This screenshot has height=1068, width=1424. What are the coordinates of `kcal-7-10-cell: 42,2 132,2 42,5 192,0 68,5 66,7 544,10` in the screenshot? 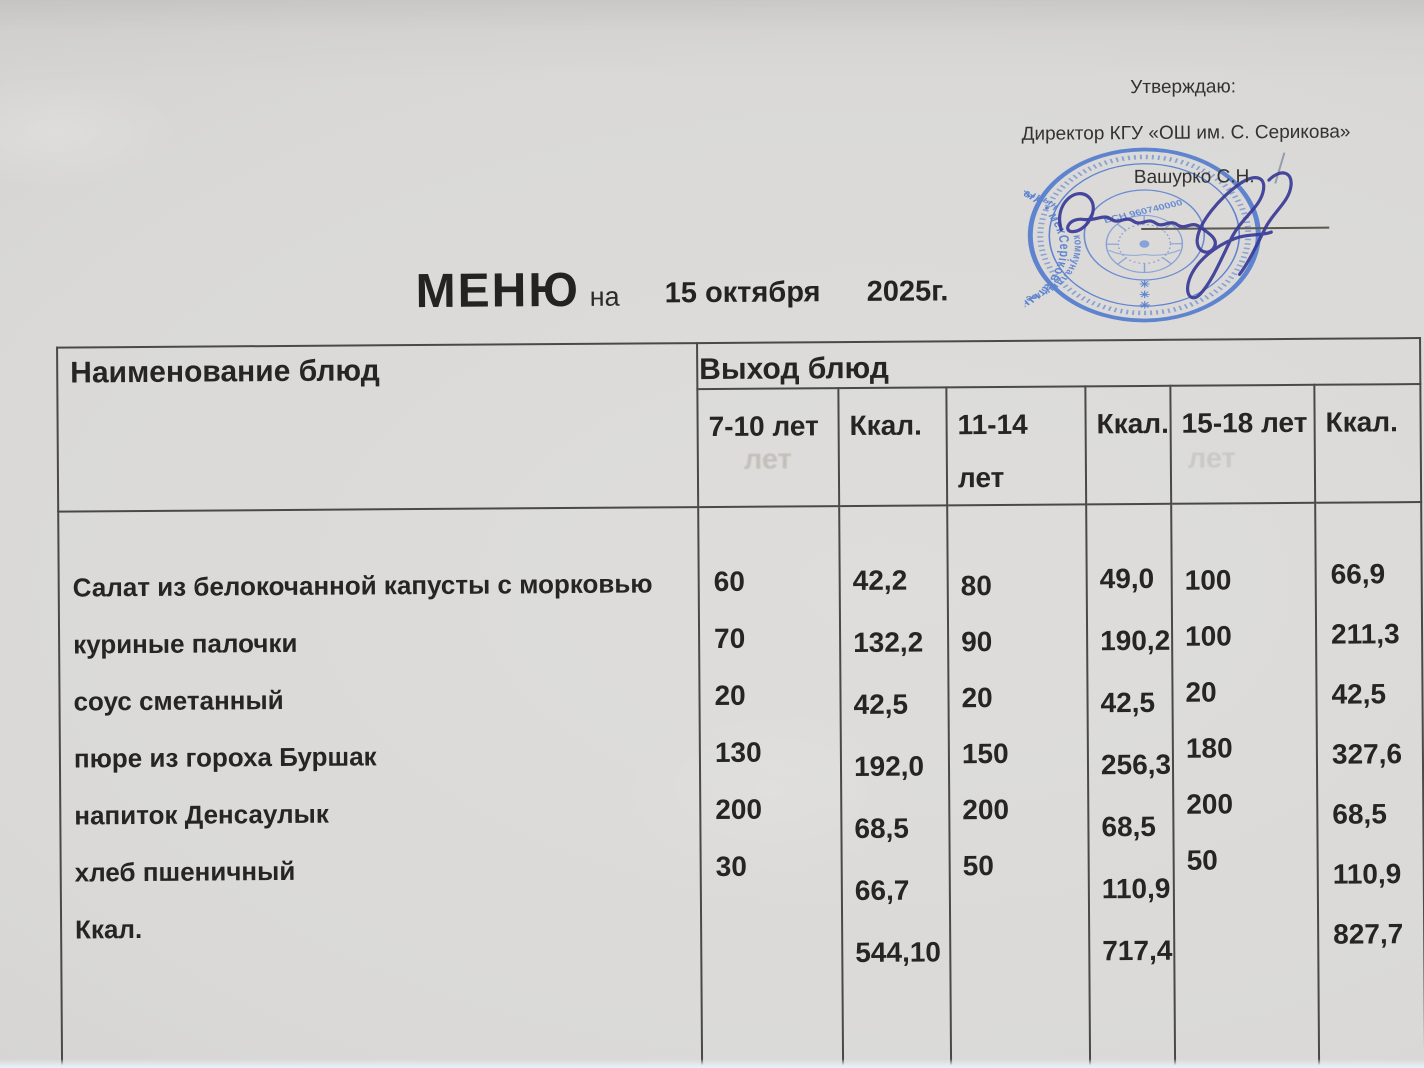 It's located at (895, 786).